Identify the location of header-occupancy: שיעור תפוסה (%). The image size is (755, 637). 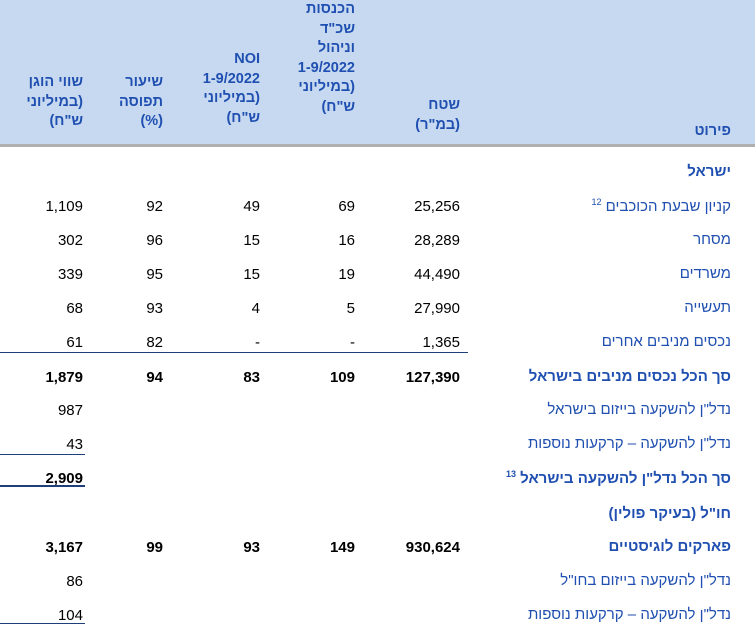
(140, 101).